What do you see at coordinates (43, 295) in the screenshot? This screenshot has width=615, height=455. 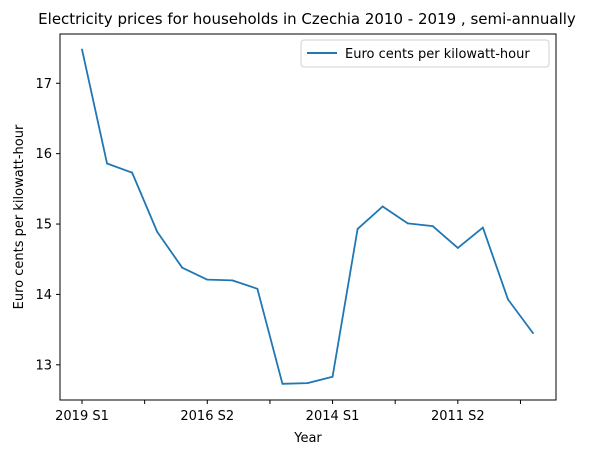 I see `y-tick-label: 14` at bounding box center [43, 295].